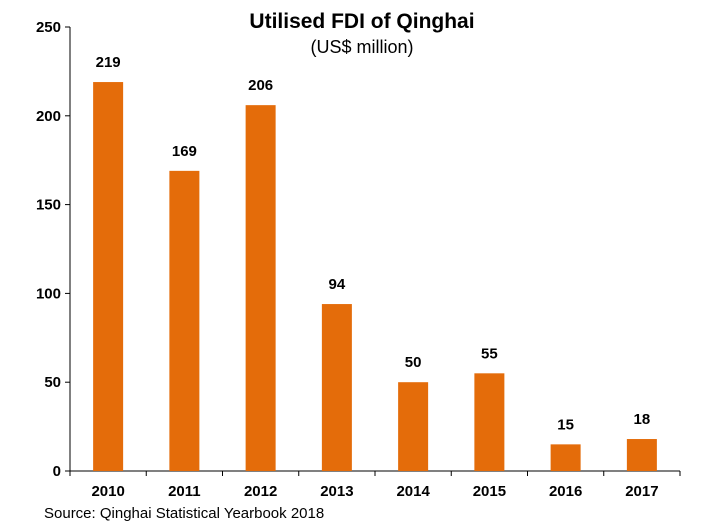  I want to click on y-tick-label: 150, so click(48, 205).